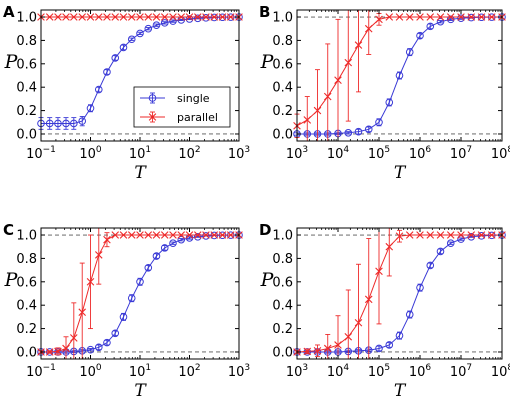  What do you see at coordinates (175, 98) in the screenshot?
I see `legend-item-single: single` at bounding box center [175, 98].